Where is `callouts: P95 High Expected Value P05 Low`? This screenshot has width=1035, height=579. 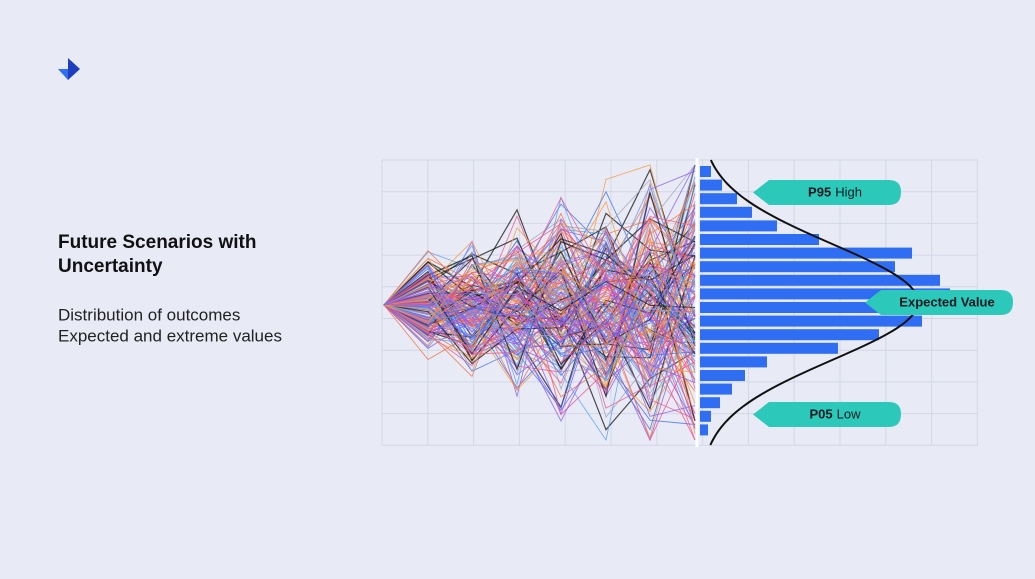
callouts: P95 High Expected Value P05 Low is located at coordinates (883, 303).